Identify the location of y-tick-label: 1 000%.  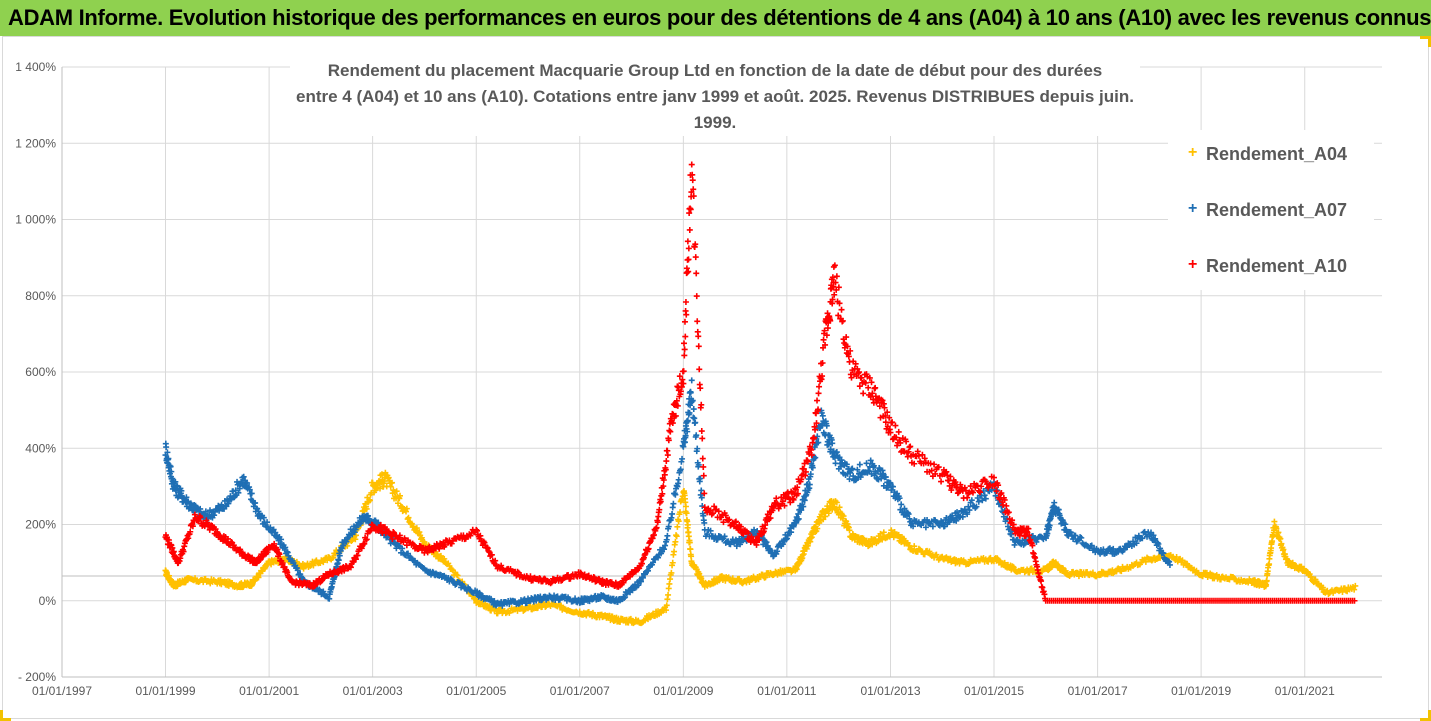
(35, 220).